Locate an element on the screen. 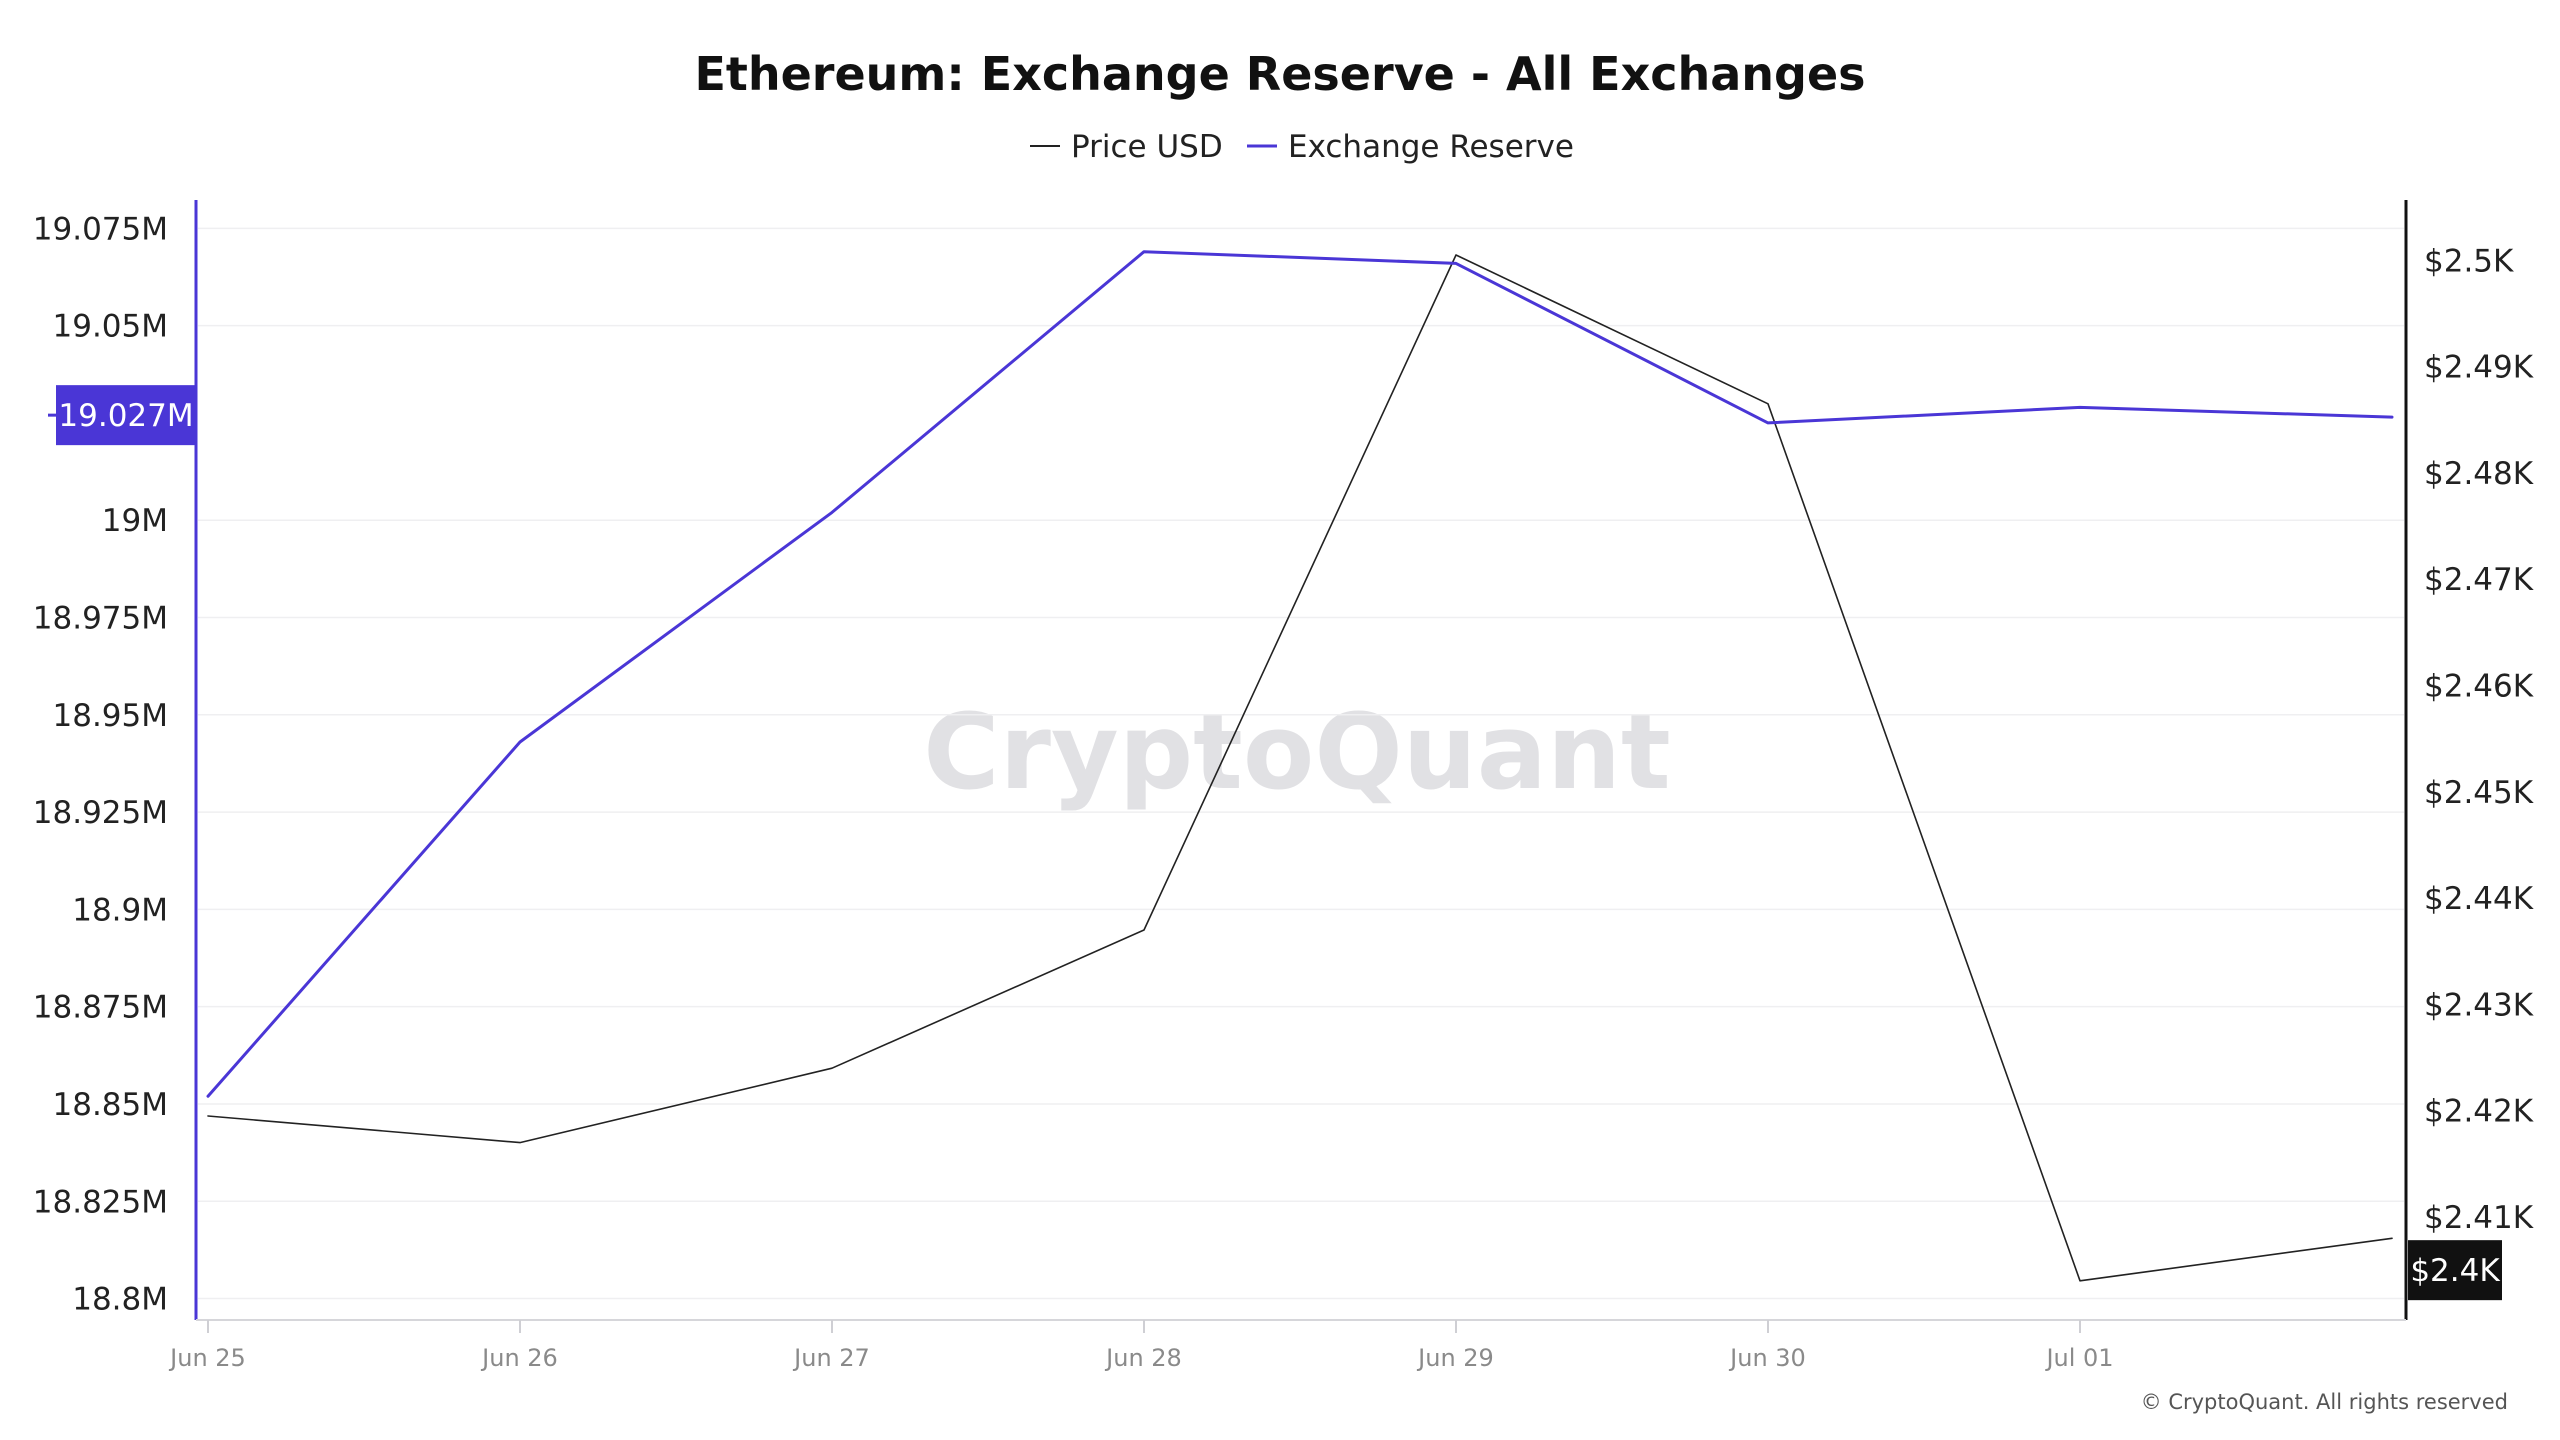 The width and height of the screenshot is (2560, 1440). right-axis-tick-label: $2.47K is located at coordinates (2479, 580).